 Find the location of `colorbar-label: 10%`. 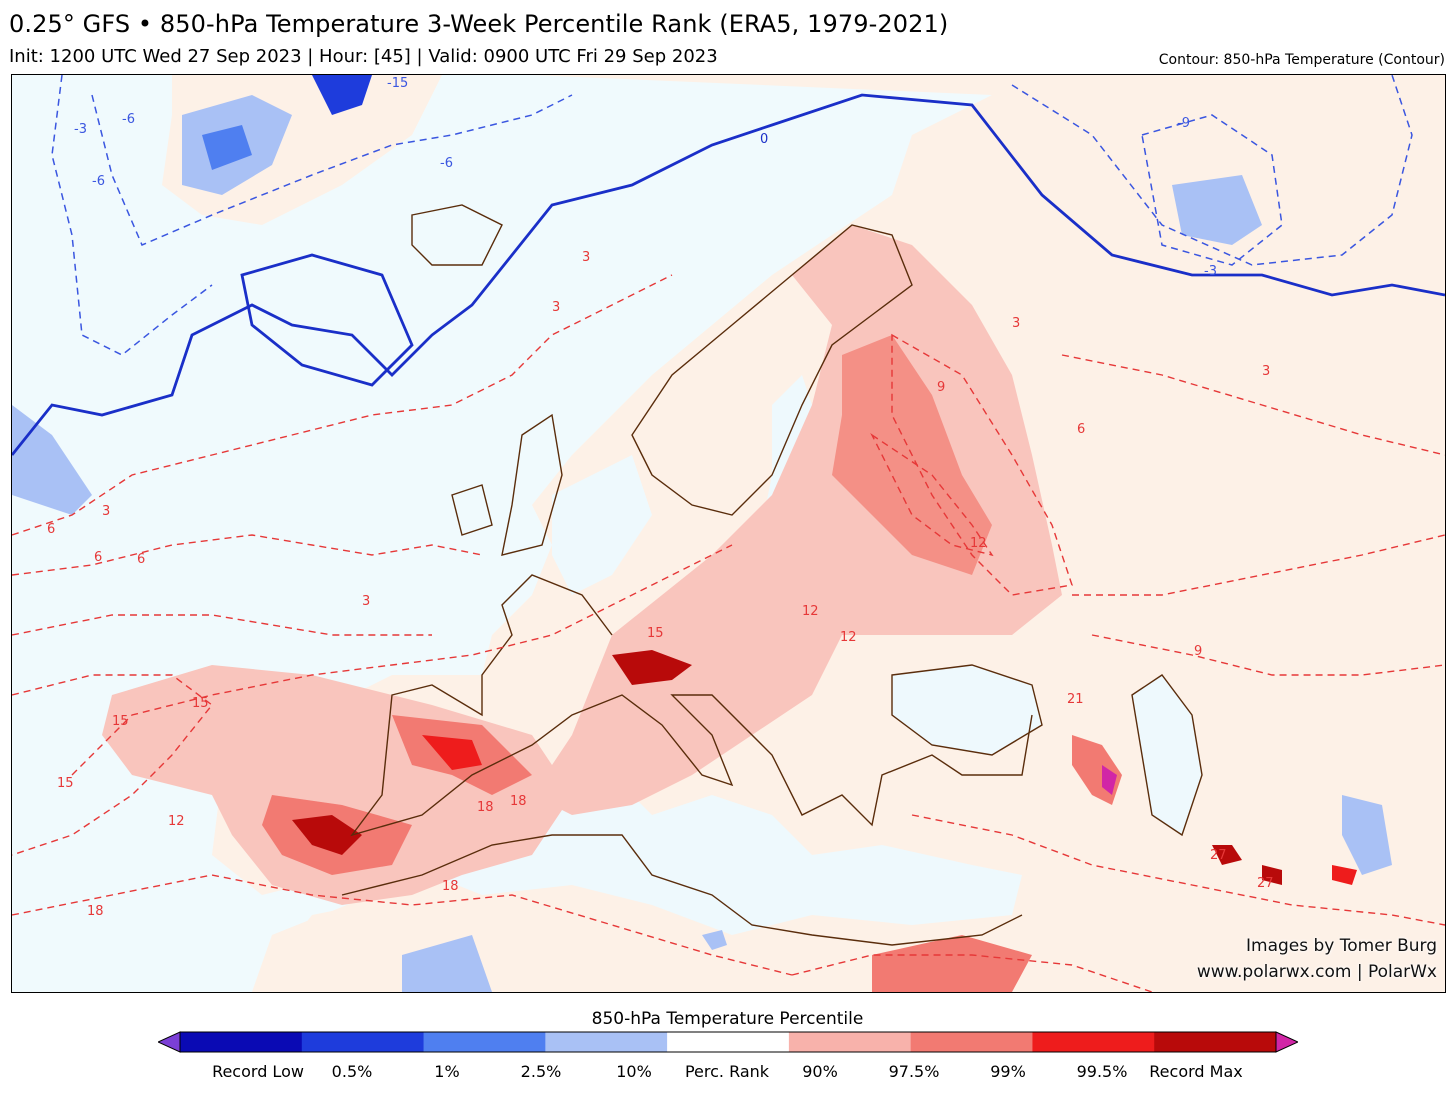

colorbar-label: 10% is located at coordinates (634, 1071).